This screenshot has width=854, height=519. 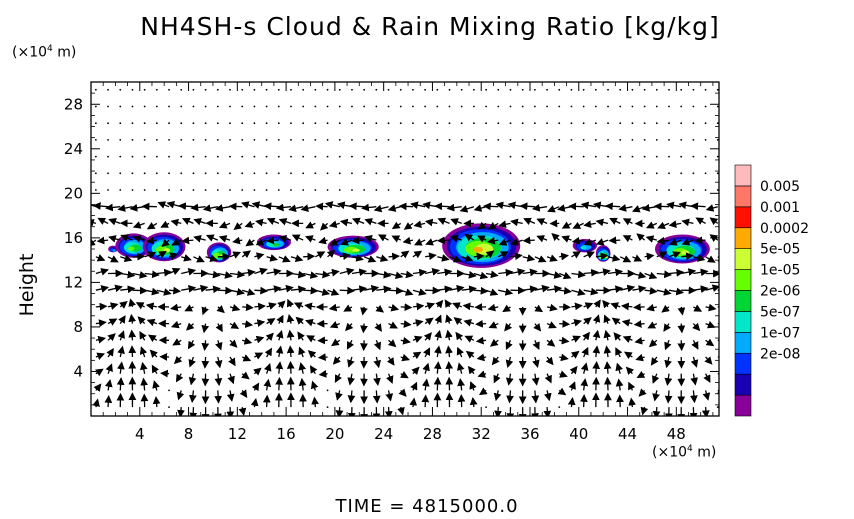 What do you see at coordinates (684, 452) in the screenshot?
I see `x-axis-unit: (×104 m)` at bounding box center [684, 452].